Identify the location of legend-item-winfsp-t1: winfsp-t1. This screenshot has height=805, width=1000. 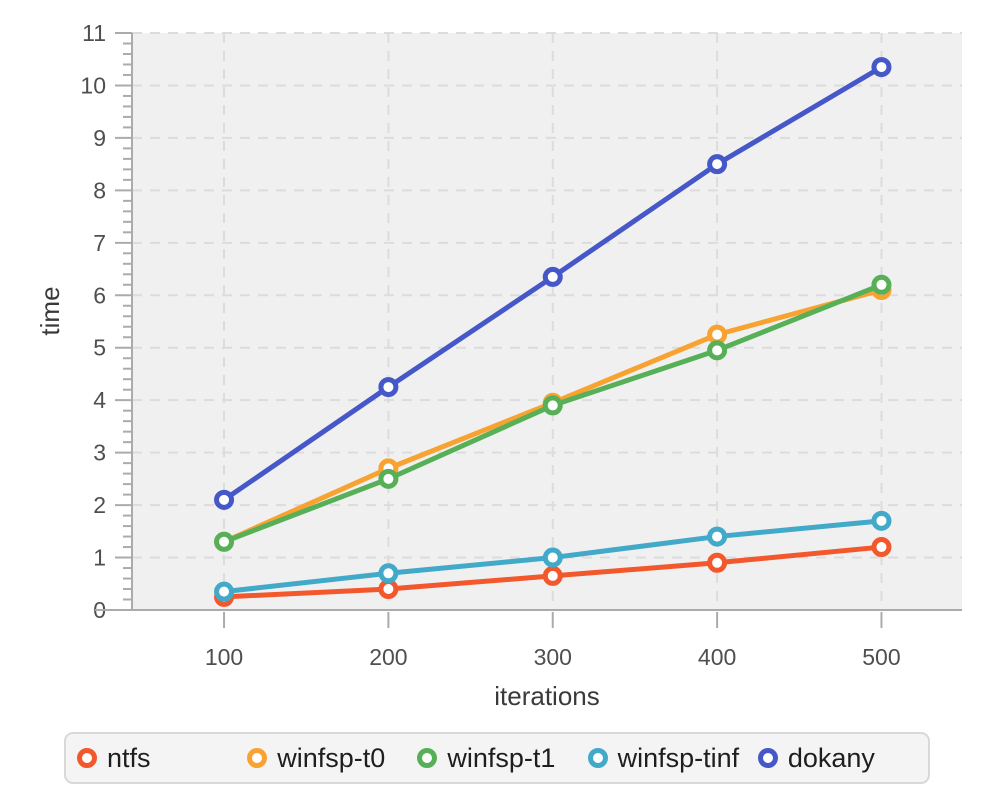
(502, 758).